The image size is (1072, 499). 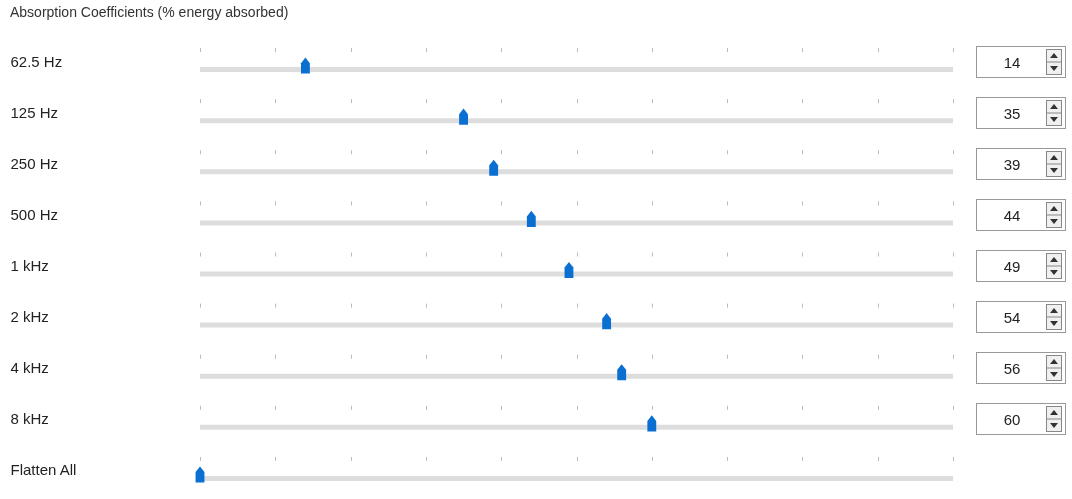 I want to click on y-tick-label: 1 kHz, so click(x=29, y=265).